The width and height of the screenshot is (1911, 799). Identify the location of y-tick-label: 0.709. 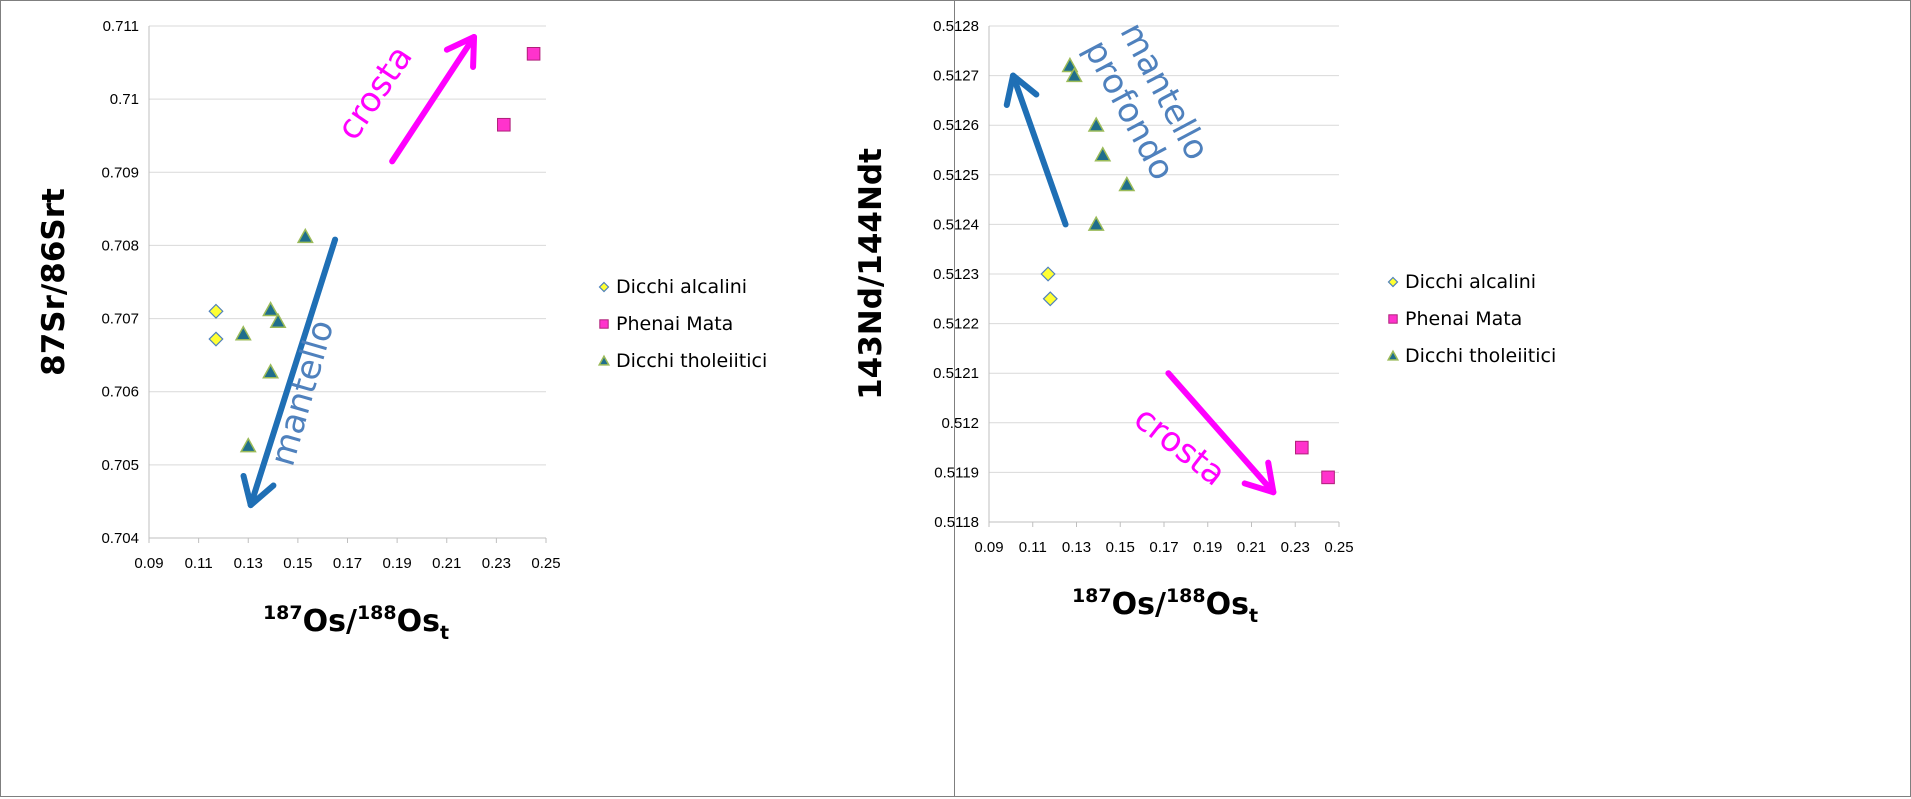
(120, 172).